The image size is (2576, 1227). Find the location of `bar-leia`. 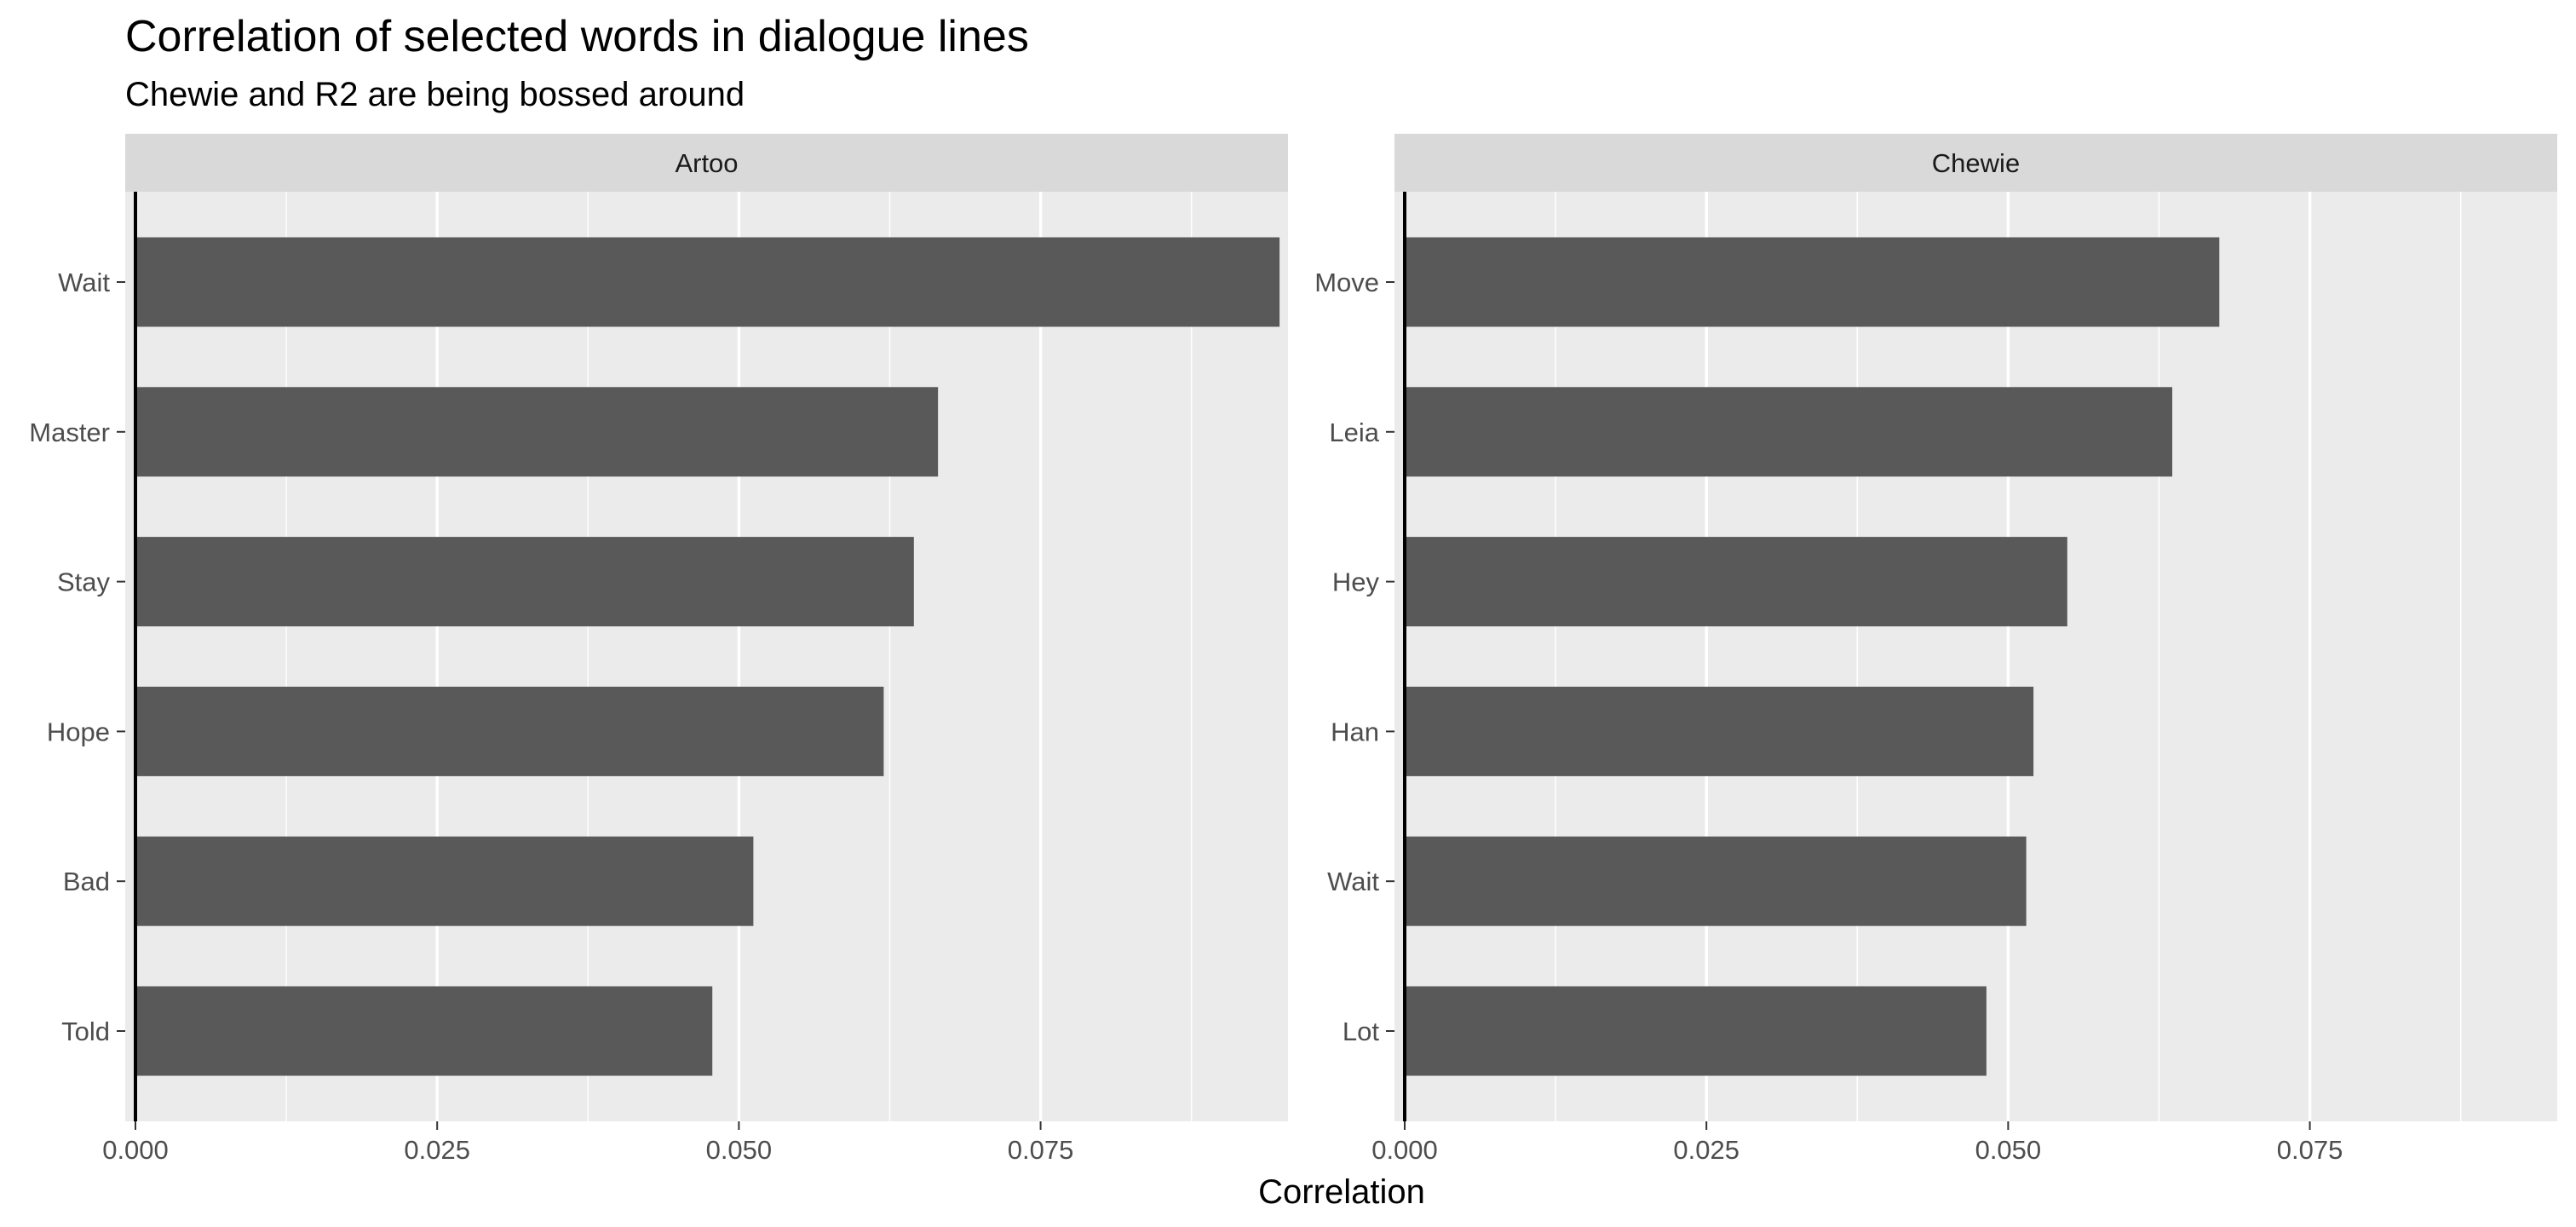

bar-leia is located at coordinates (1789, 432).